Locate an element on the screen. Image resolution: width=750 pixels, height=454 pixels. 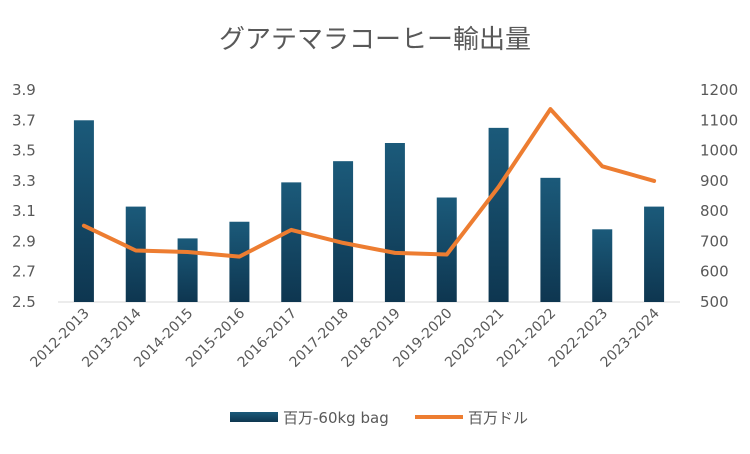
left-tick-label: 2.7 is located at coordinates (24, 272).